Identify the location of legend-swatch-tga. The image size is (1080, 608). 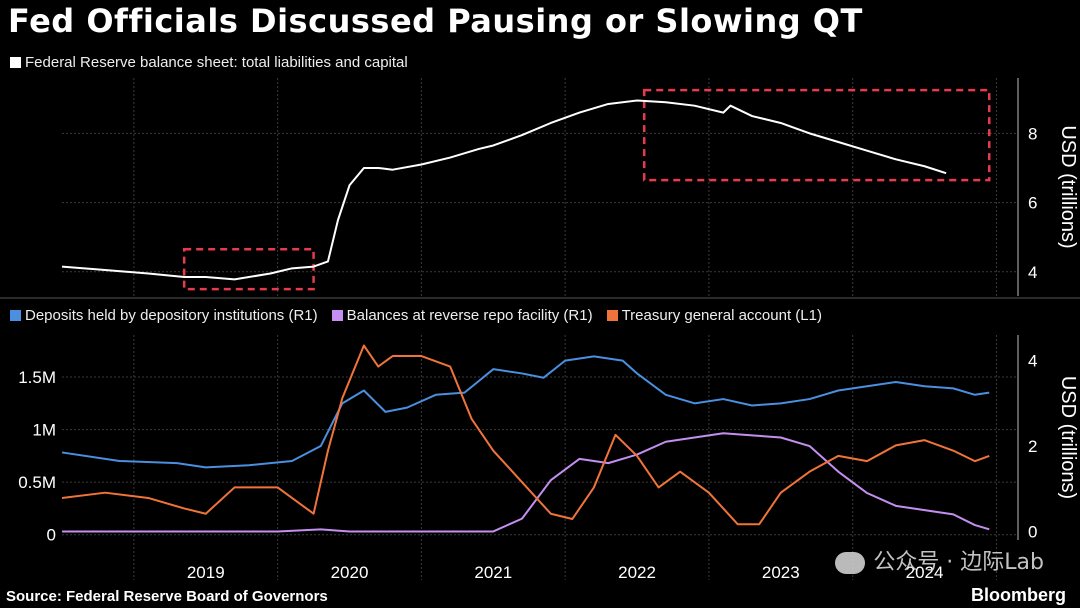
(612, 315).